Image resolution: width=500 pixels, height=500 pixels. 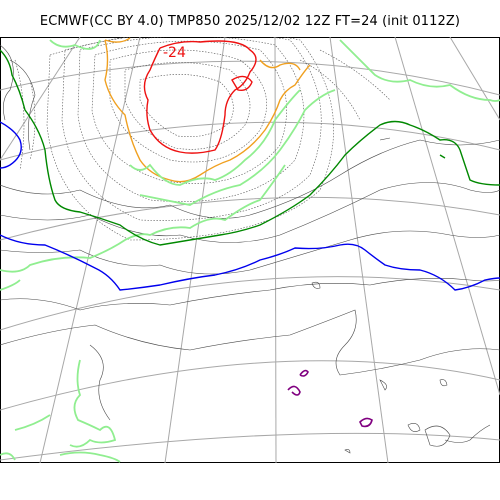 I want to click on isotherm-orange, so click(x=207, y=110).